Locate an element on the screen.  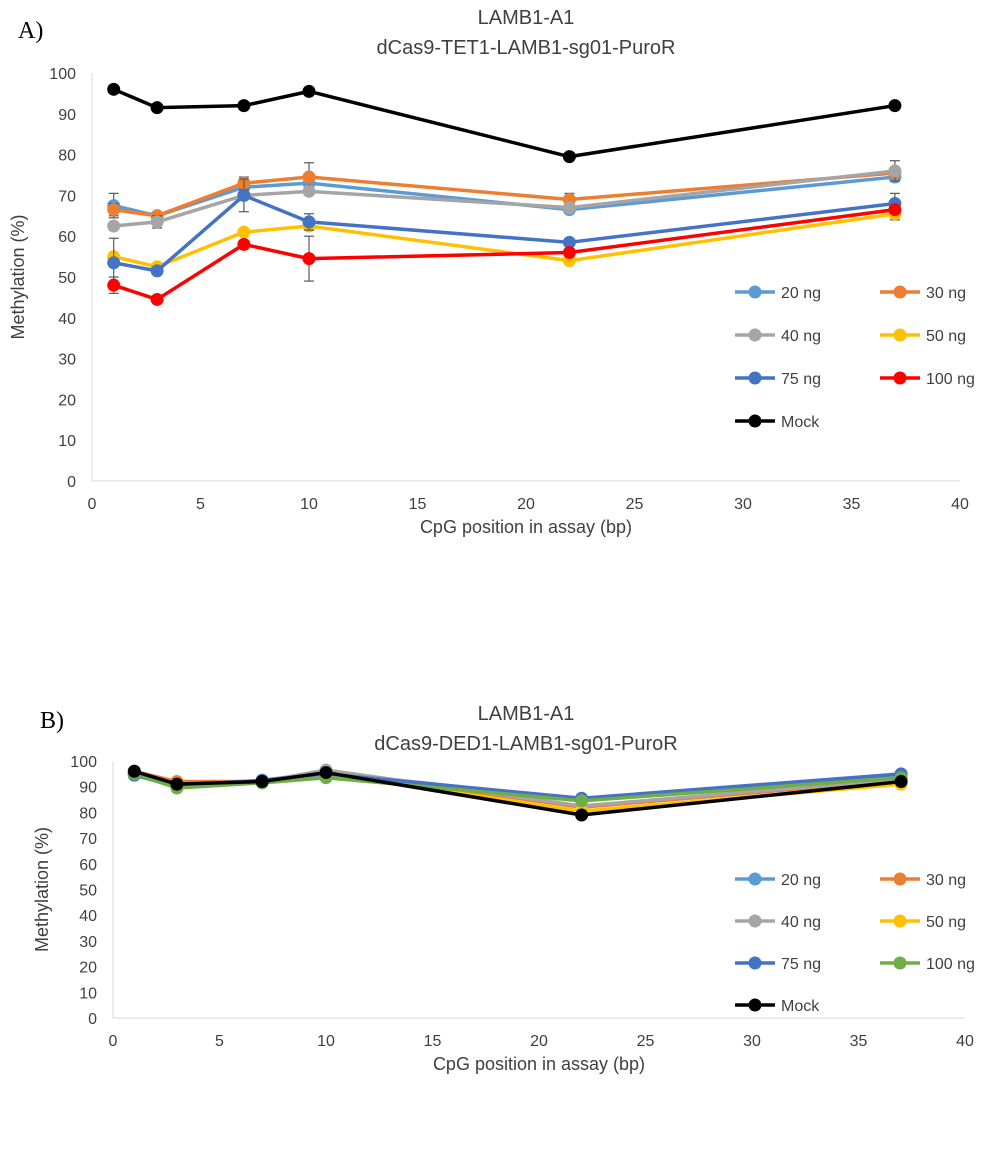
panel-label: A) is located at coordinates (31, 31).